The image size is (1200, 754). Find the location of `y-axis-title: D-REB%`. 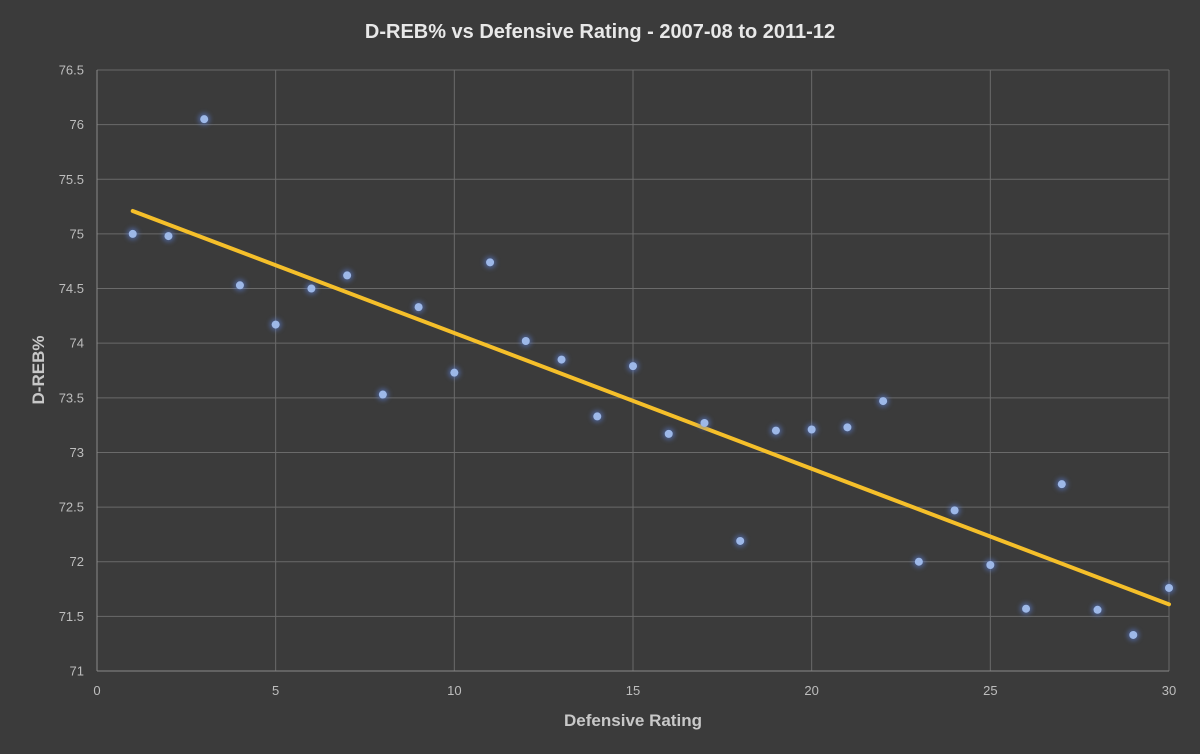

y-axis-title: D-REB% is located at coordinates (38, 370).